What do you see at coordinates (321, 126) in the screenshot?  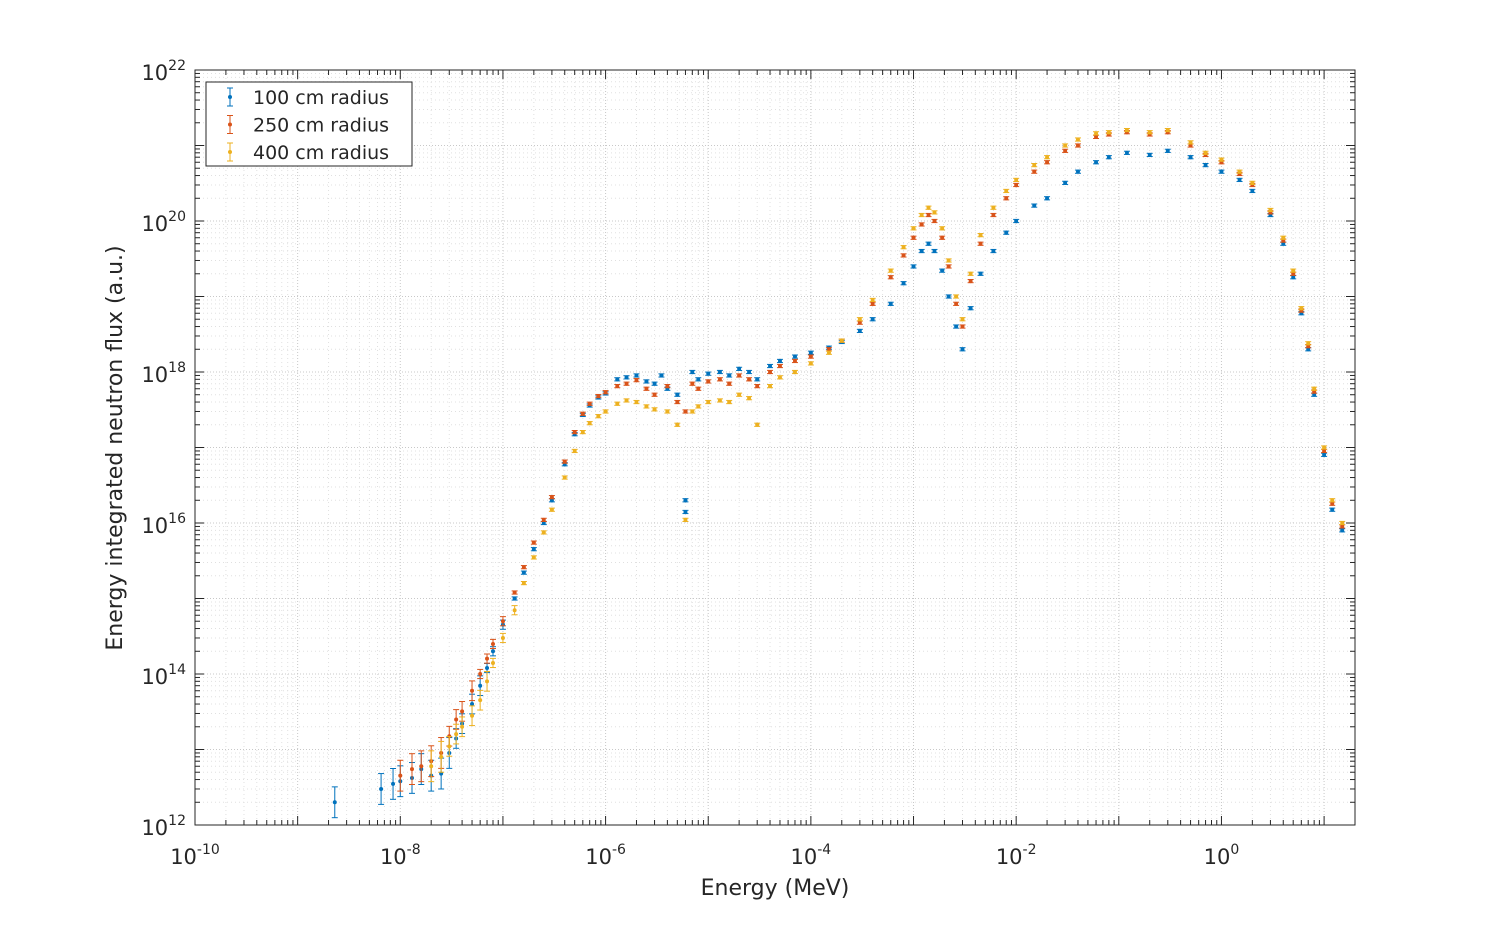 I see `legend-label: 250 cm radius` at bounding box center [321, 126].